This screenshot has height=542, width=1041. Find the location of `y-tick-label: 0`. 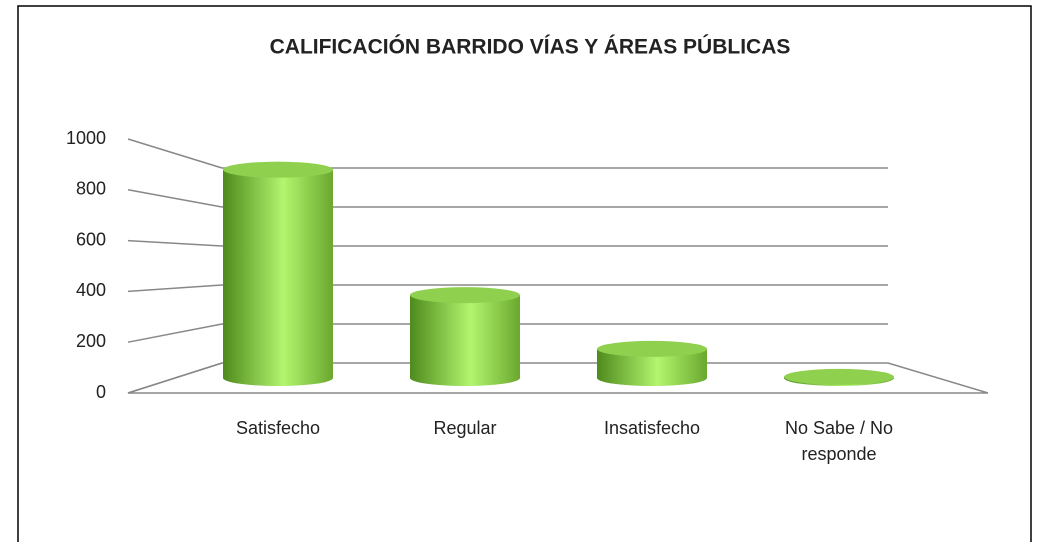

y-tick-label: 0 is located at coordinates (101, 392).